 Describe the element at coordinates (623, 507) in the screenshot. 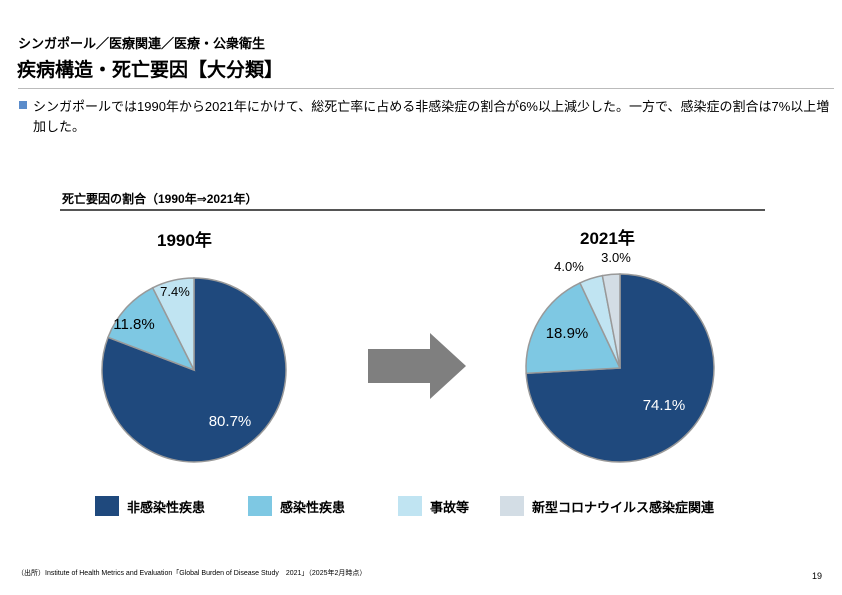

I see `legend-label: 新型コロナウイルス感染症関連` at that location.